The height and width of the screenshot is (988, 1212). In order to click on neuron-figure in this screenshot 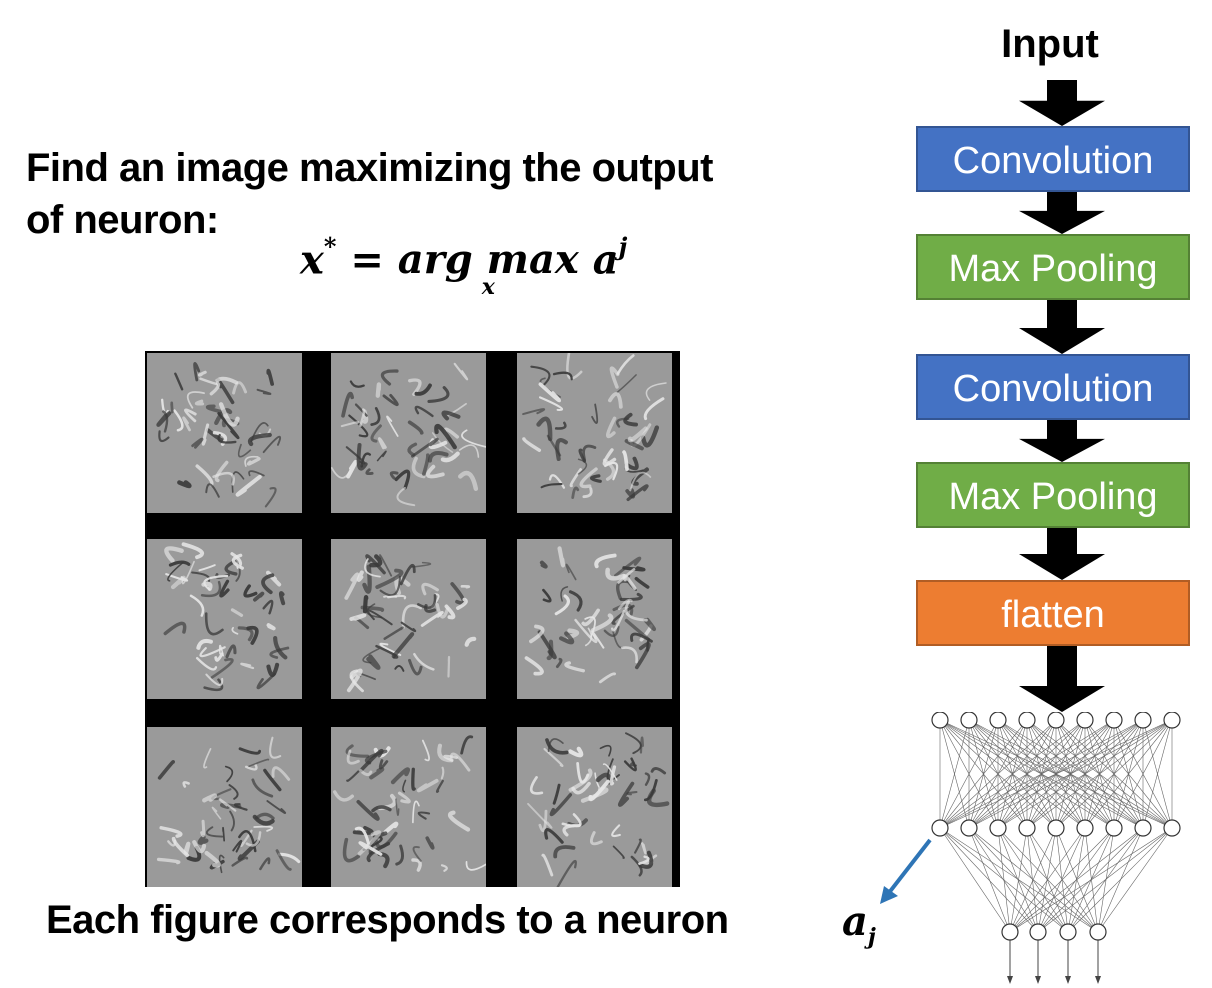, I will do `click(224, 807)`.